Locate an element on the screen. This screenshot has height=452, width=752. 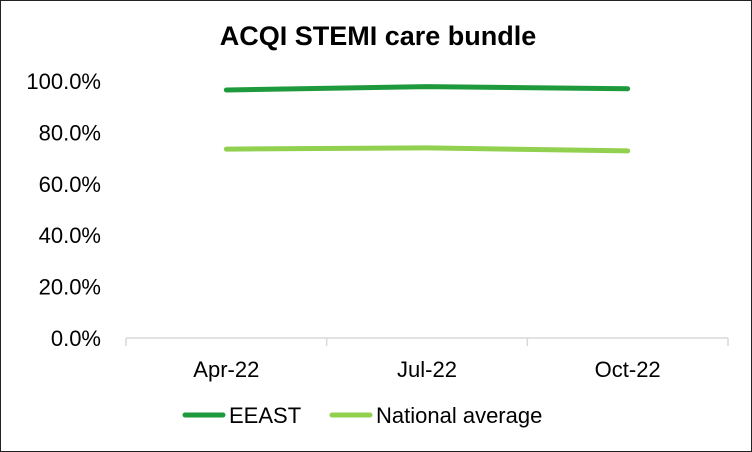
y-tick-label: 0.0% is located at coordinates (76, 338).